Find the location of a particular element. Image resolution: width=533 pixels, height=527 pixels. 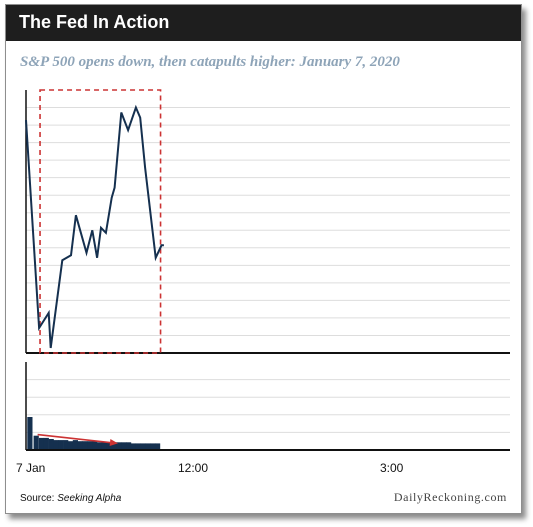

header-title: The Fed In Action is located at coordinates (94, 22).